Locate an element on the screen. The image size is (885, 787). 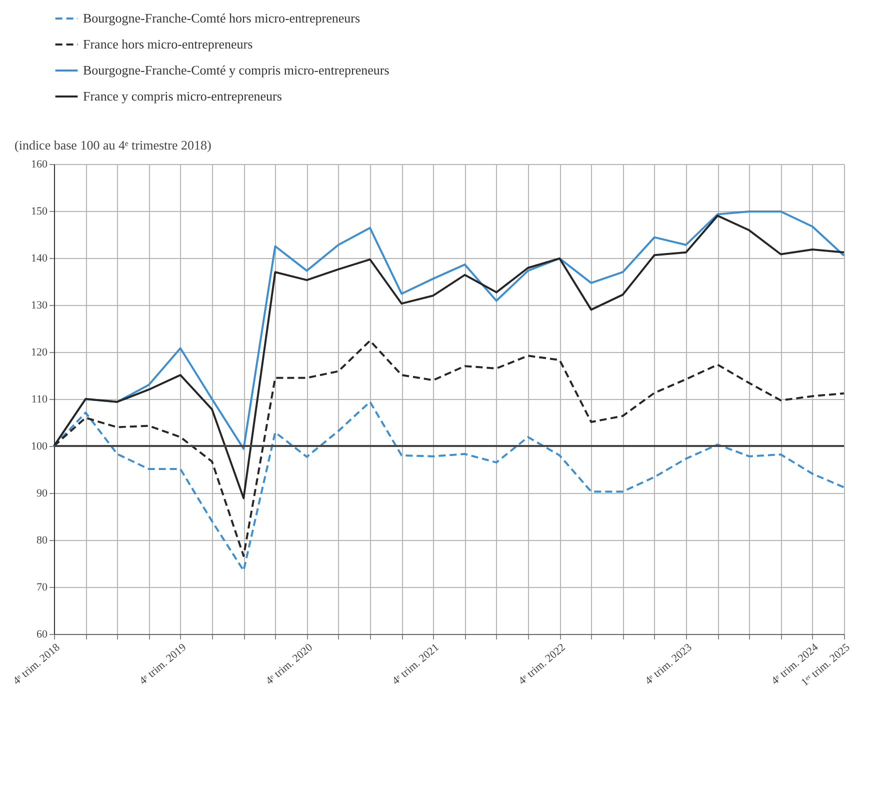
x-tick-label: 4ᵉ trim. 2019 is located at coordinates (163, 664).